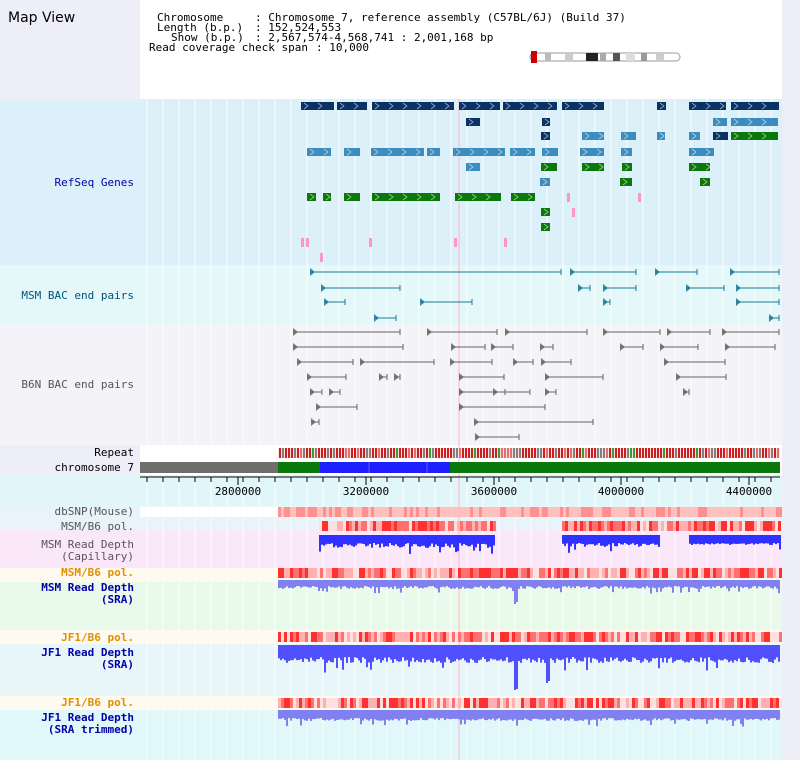 Image resolution: width=800 pixels, height=760 pixels. I want to click on dbsnp-label: dbSNP(Mouse), so click(94, 511).